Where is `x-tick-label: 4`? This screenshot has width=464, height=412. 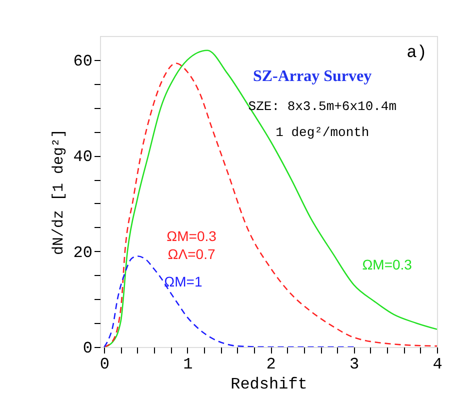 x-tick-label: 4 is located at coordinates (437, 365).